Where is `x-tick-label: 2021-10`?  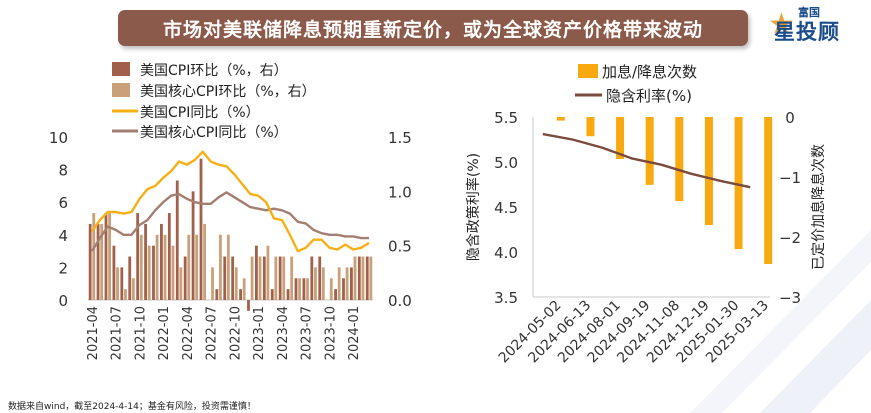 x-tick-label: 2021-10 is located at coordinates (140, 333).